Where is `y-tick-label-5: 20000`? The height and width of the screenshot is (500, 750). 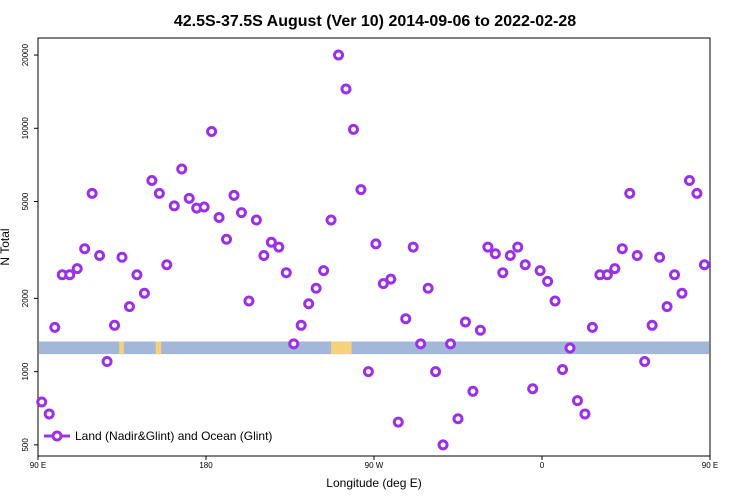
y-tick-label-5: 20000 is located at coordinates (25, 54).